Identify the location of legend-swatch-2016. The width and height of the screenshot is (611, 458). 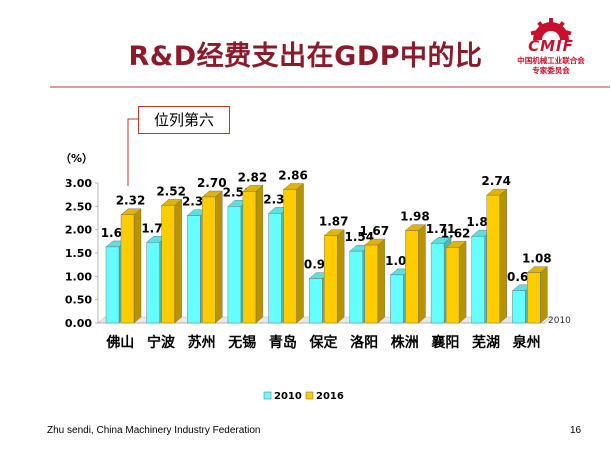
(309, 395).